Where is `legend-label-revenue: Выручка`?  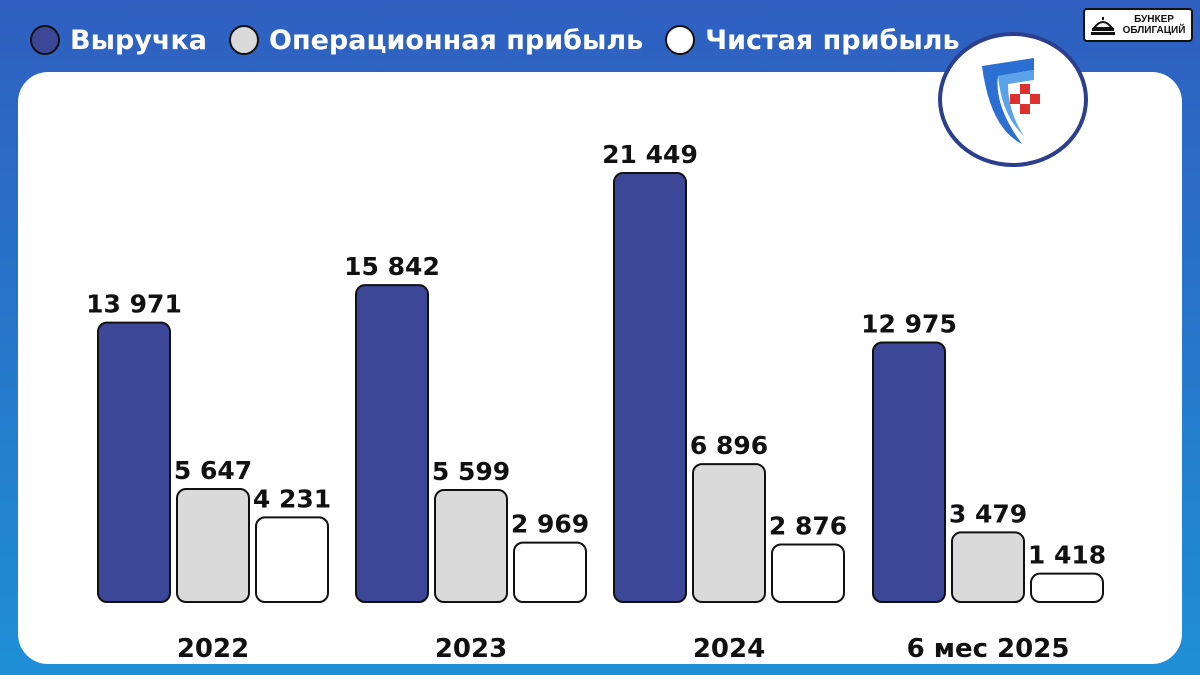 legend-label-revenue: Выручка is located at coordinates (139, 40).